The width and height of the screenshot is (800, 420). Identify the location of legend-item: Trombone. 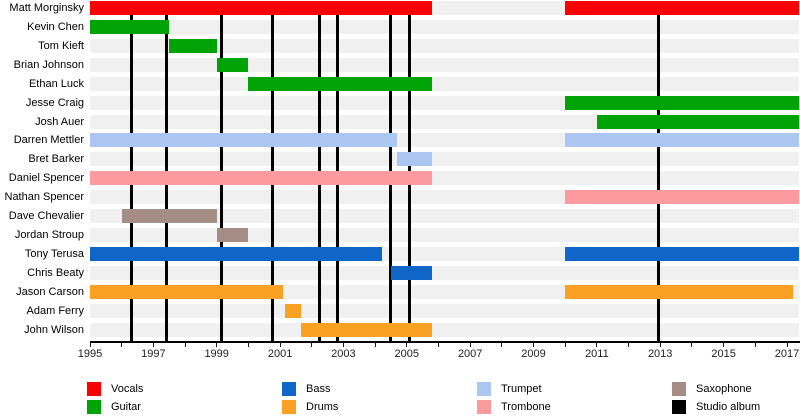
(572, 407).